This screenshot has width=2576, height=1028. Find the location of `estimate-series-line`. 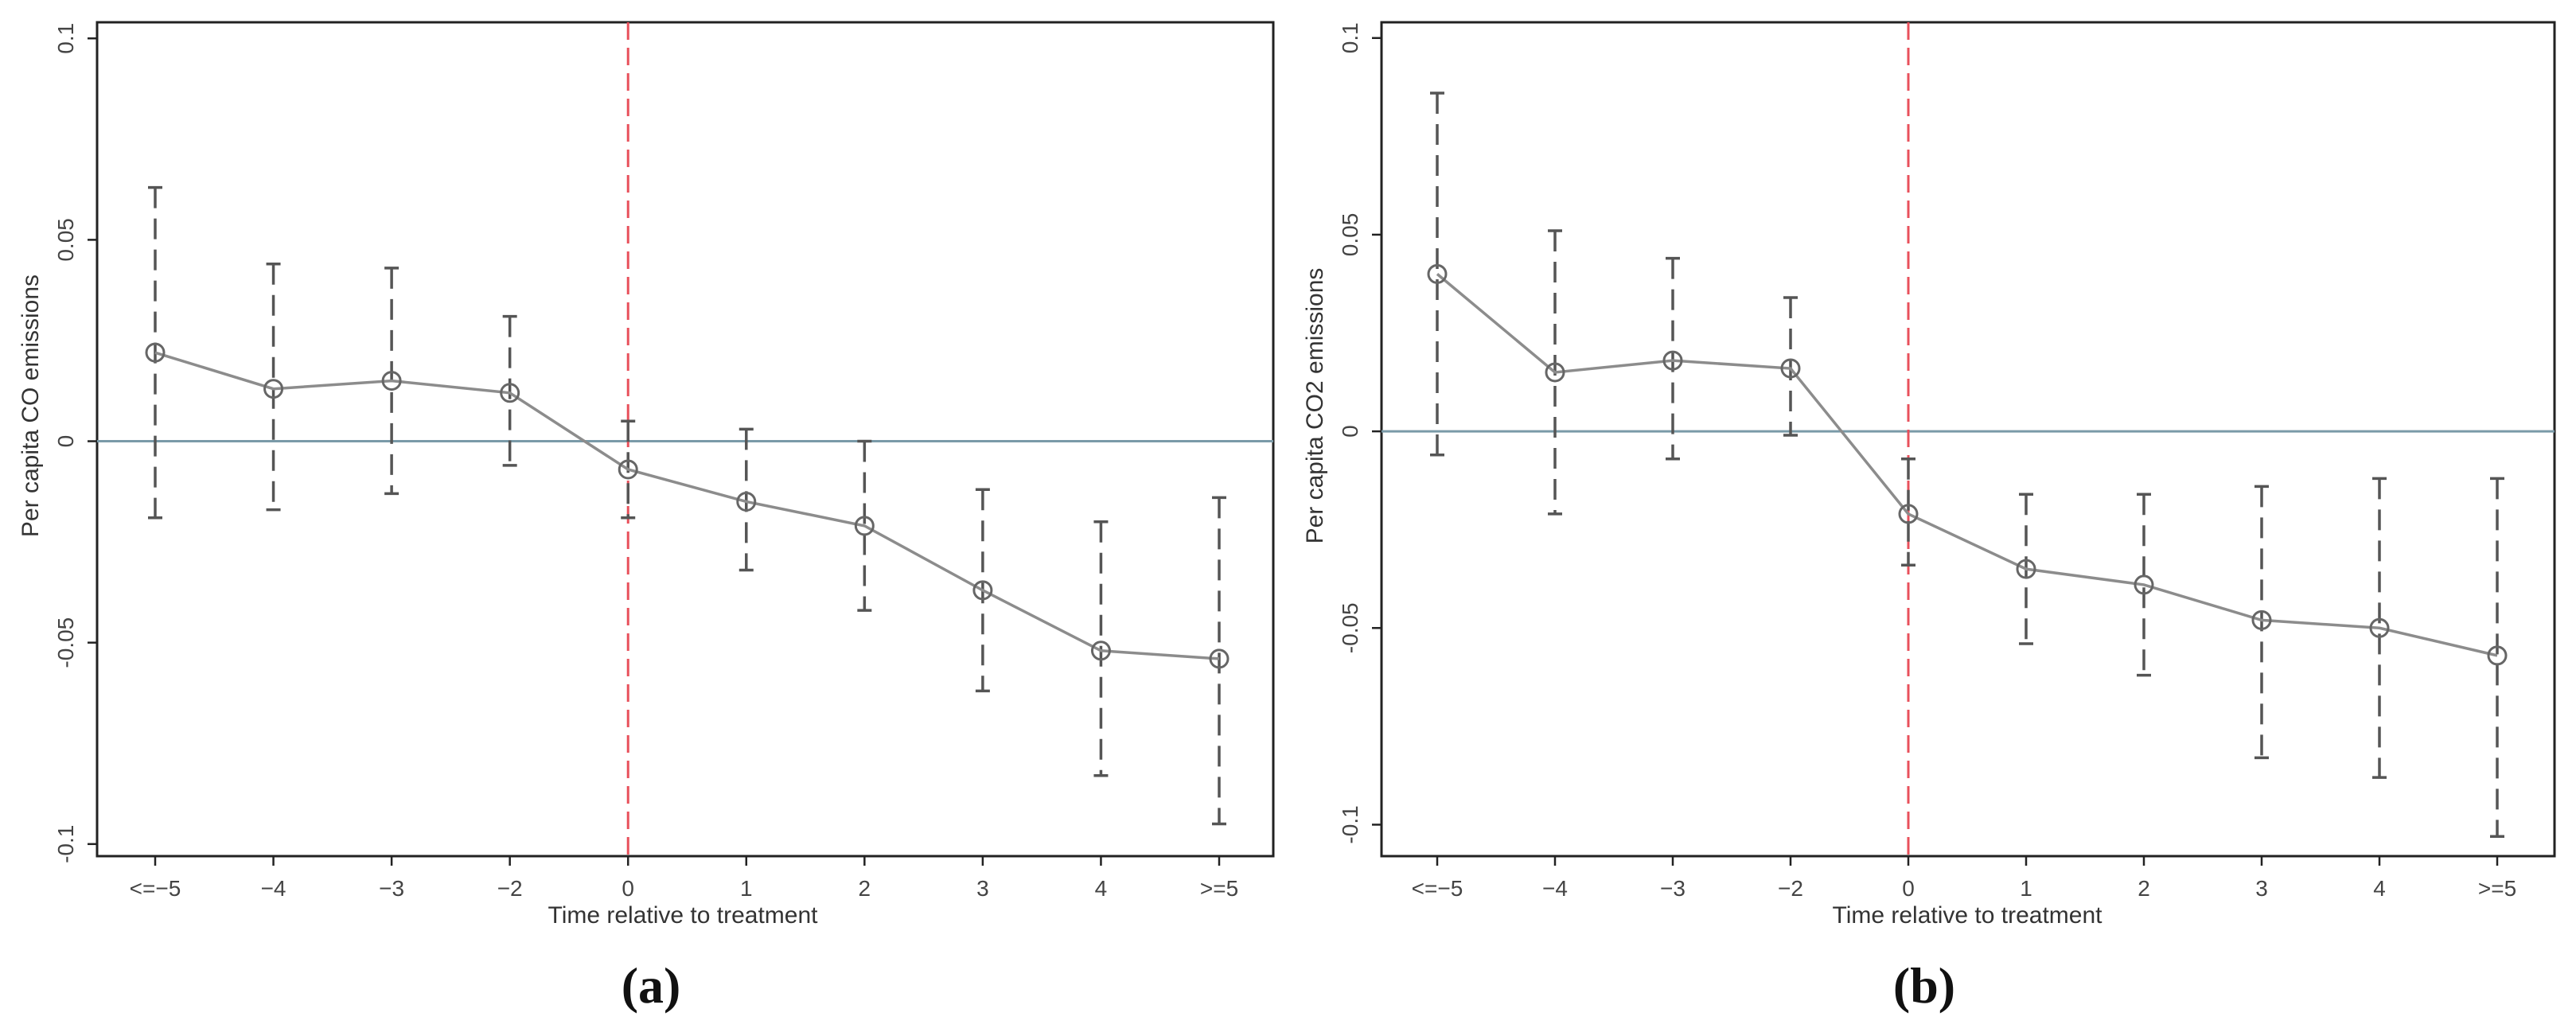

estimate-series-line is located at coordinates (687, 505).